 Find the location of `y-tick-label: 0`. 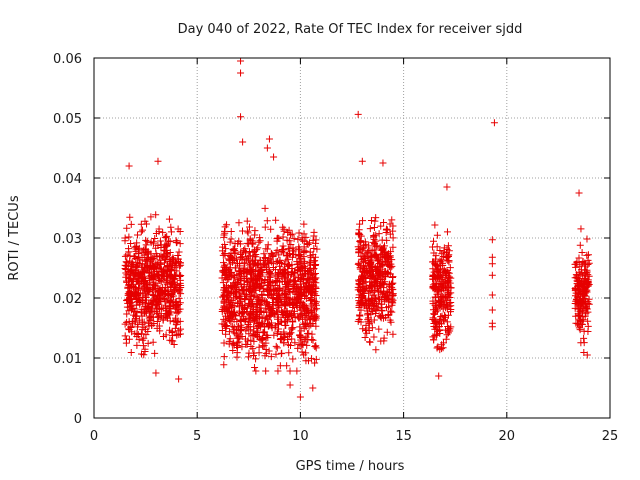

y-tick-label: 0 is located at coordinates (78, 419).